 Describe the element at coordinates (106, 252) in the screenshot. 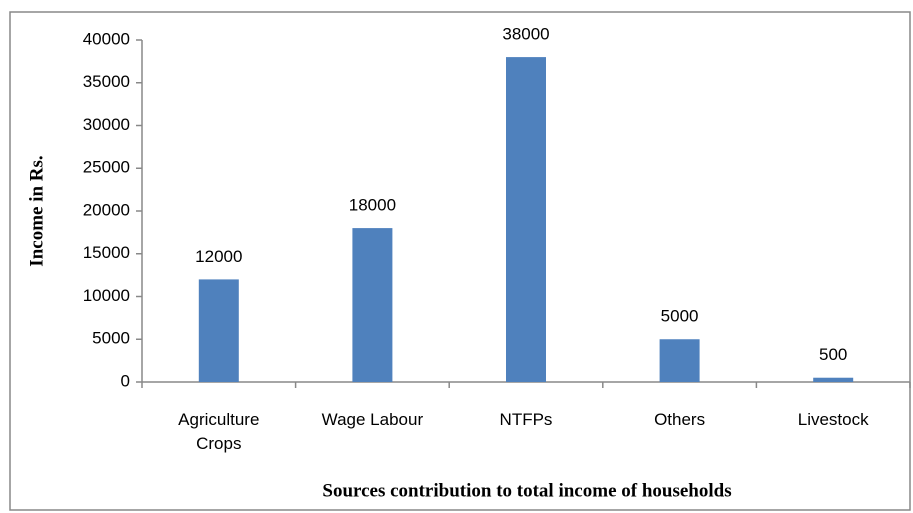

I see `y-tick-label: 15000` at that location.